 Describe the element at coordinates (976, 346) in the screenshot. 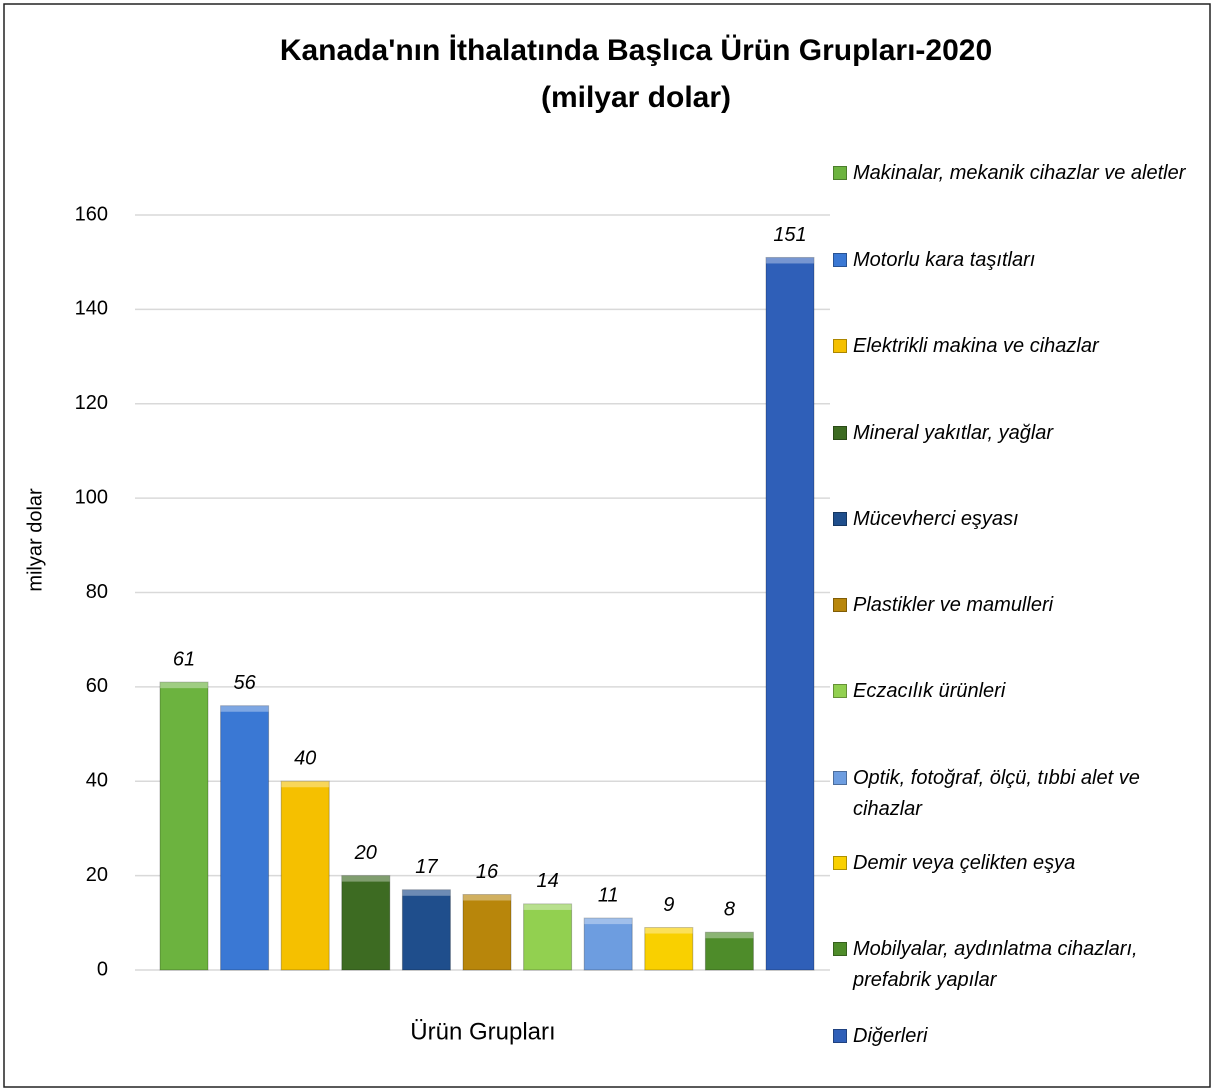

I see `legend-label: Elektrikli makina ve cihazlar` at that location.